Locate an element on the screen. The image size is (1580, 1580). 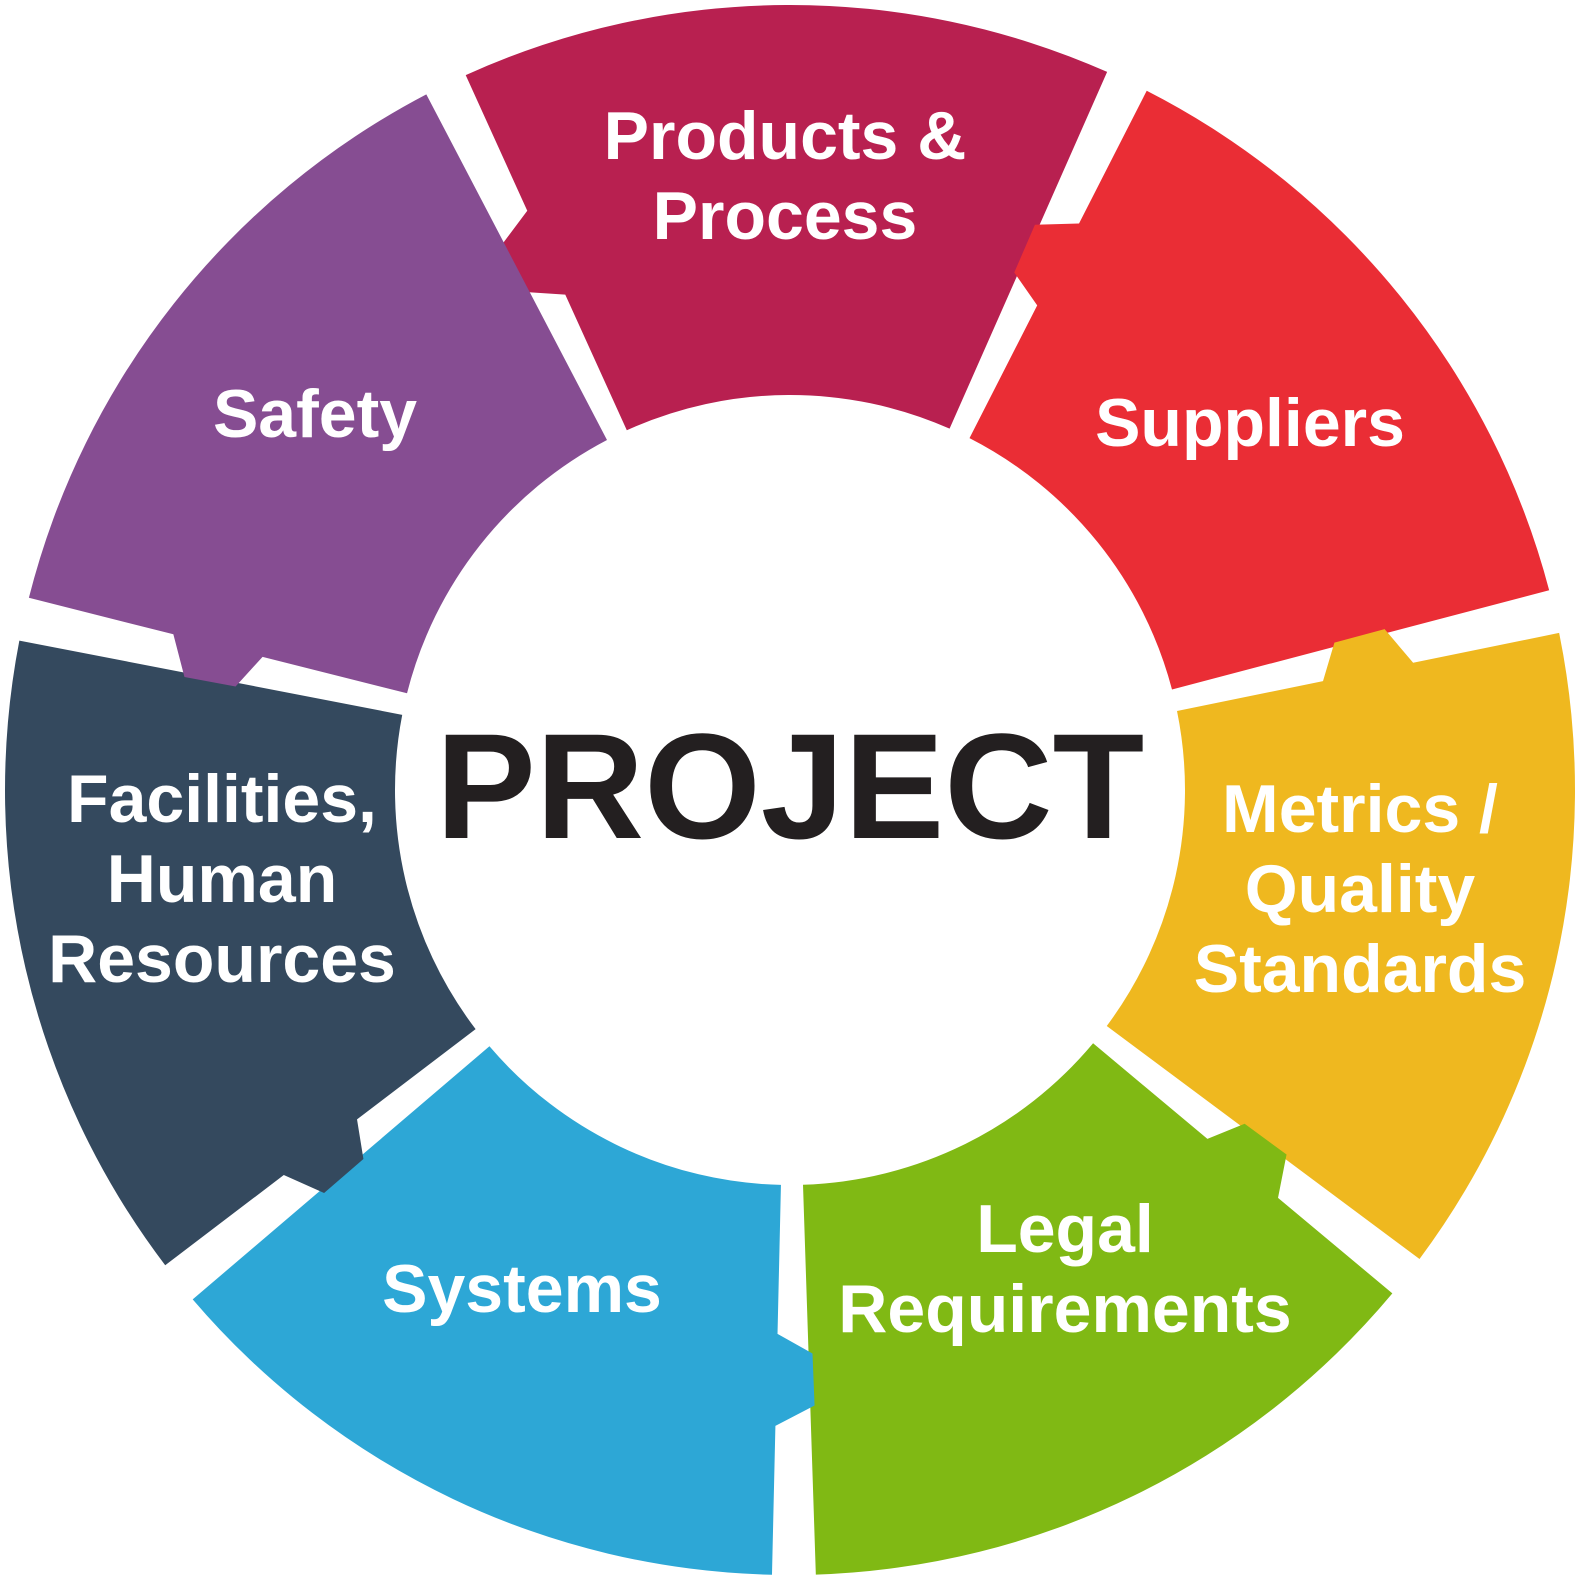
segment-safety is located at coordinates (317, 394).